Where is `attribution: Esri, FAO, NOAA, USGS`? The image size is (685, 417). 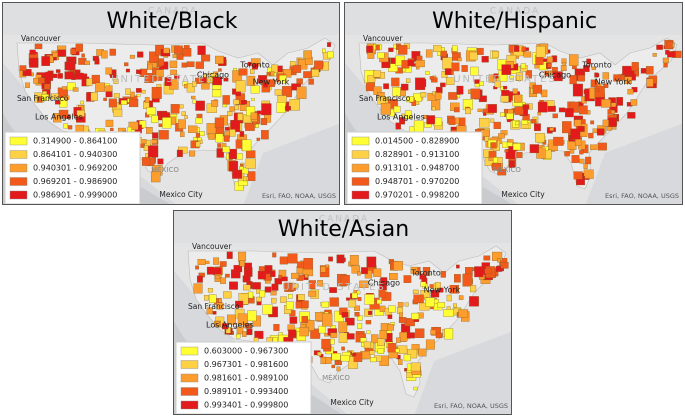
attribution: Esri, FAO, NOAA, USGS is located at coordinates (299, 196).